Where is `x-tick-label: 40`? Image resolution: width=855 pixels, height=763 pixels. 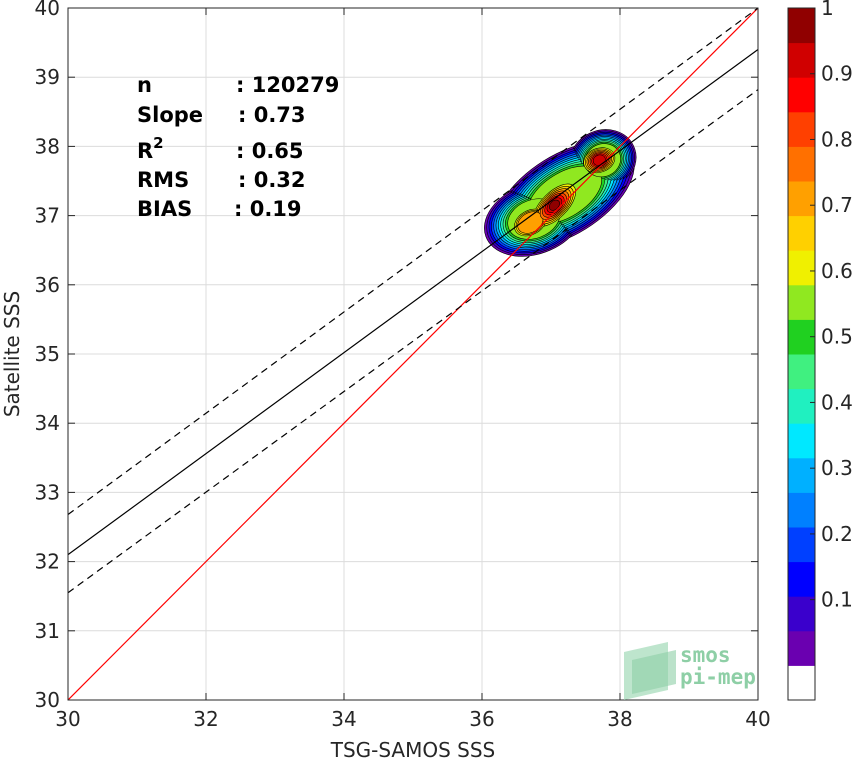 x-tick-label: 40 is located at coordinates (757, 719).